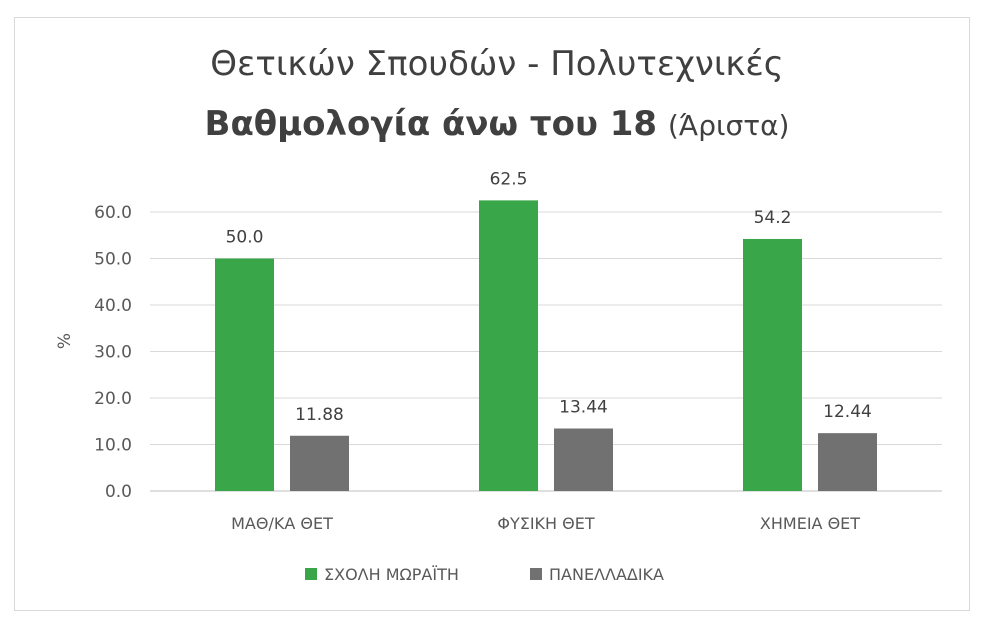  What do you see at coordinates (113, 213) in the screenshot?
I see `y-tick-label: 60.0` at bounding box center [113, 213].